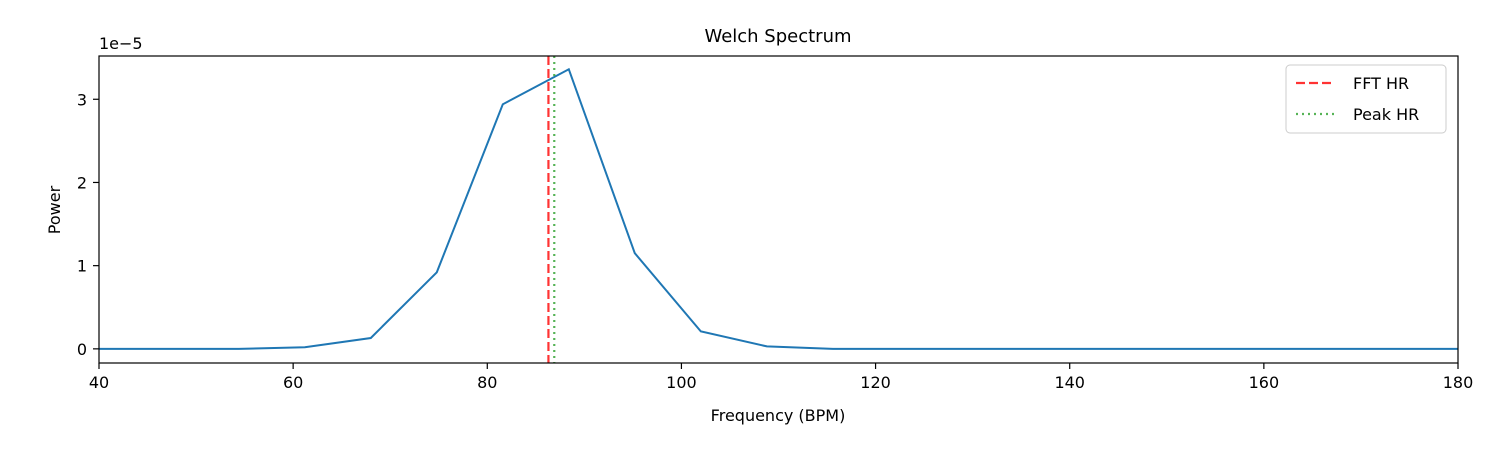  Describe the element at coordinates (778, 415) in the screenshot. I see `x-axis-label: Frequency (BPM)` at that location.